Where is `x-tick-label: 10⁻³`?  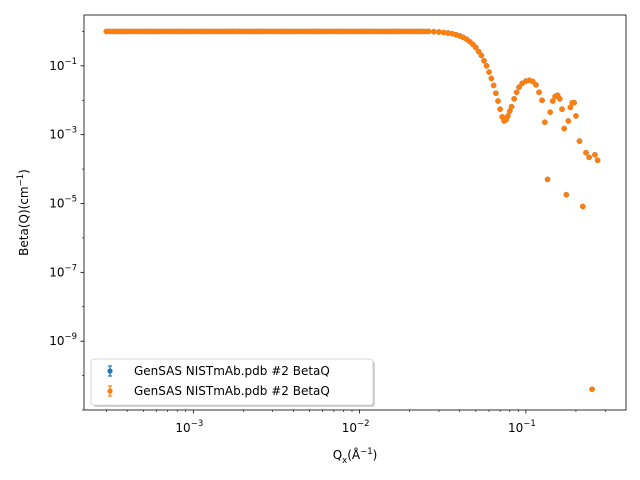 x-tick-label: 10⁻³ is located at coordinates (189, 427).